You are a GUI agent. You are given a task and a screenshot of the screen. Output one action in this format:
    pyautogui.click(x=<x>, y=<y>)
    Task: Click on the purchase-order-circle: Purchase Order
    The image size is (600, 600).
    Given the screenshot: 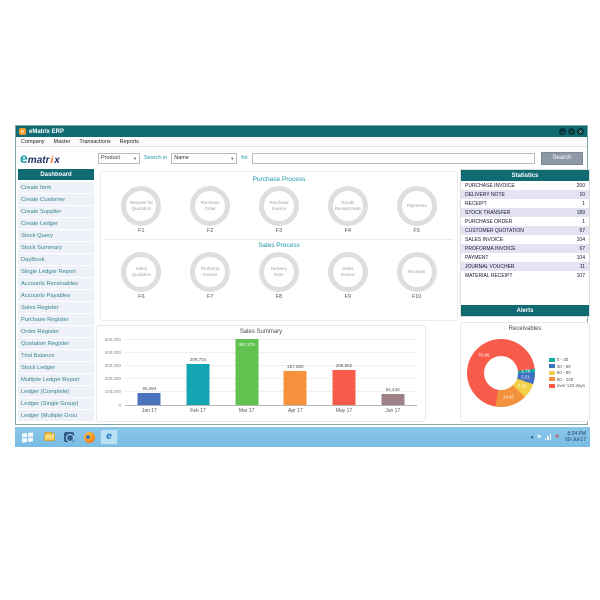 What is the action you would take?
    pyautogui.click(x=210, y=206)
    